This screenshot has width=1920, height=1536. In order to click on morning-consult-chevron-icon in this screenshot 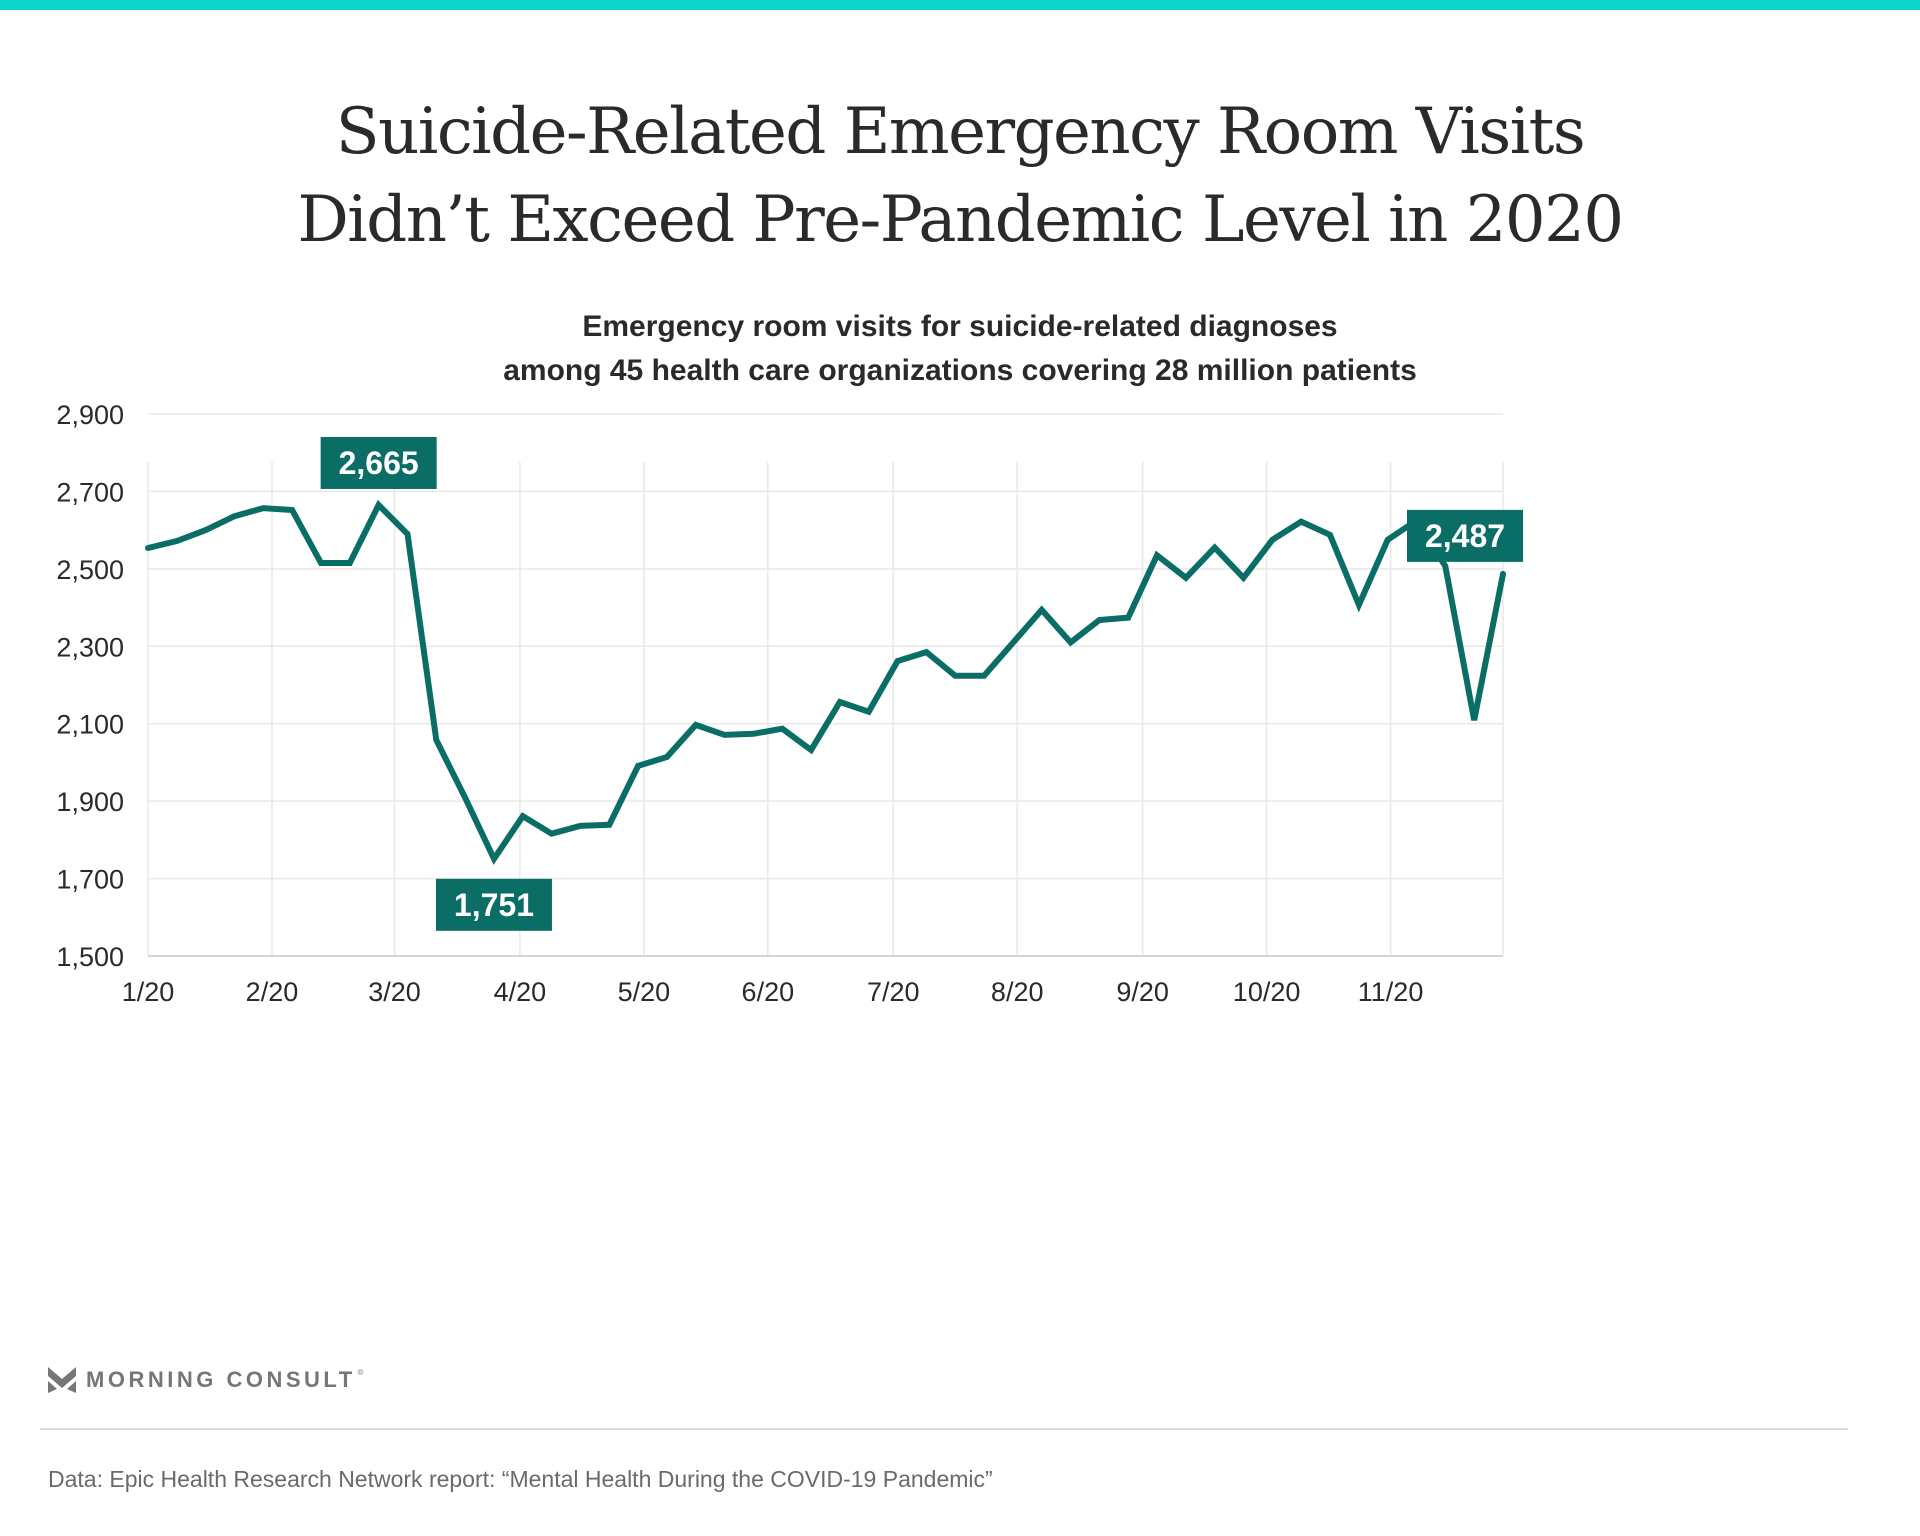, I will do `click(62, 1380)`.